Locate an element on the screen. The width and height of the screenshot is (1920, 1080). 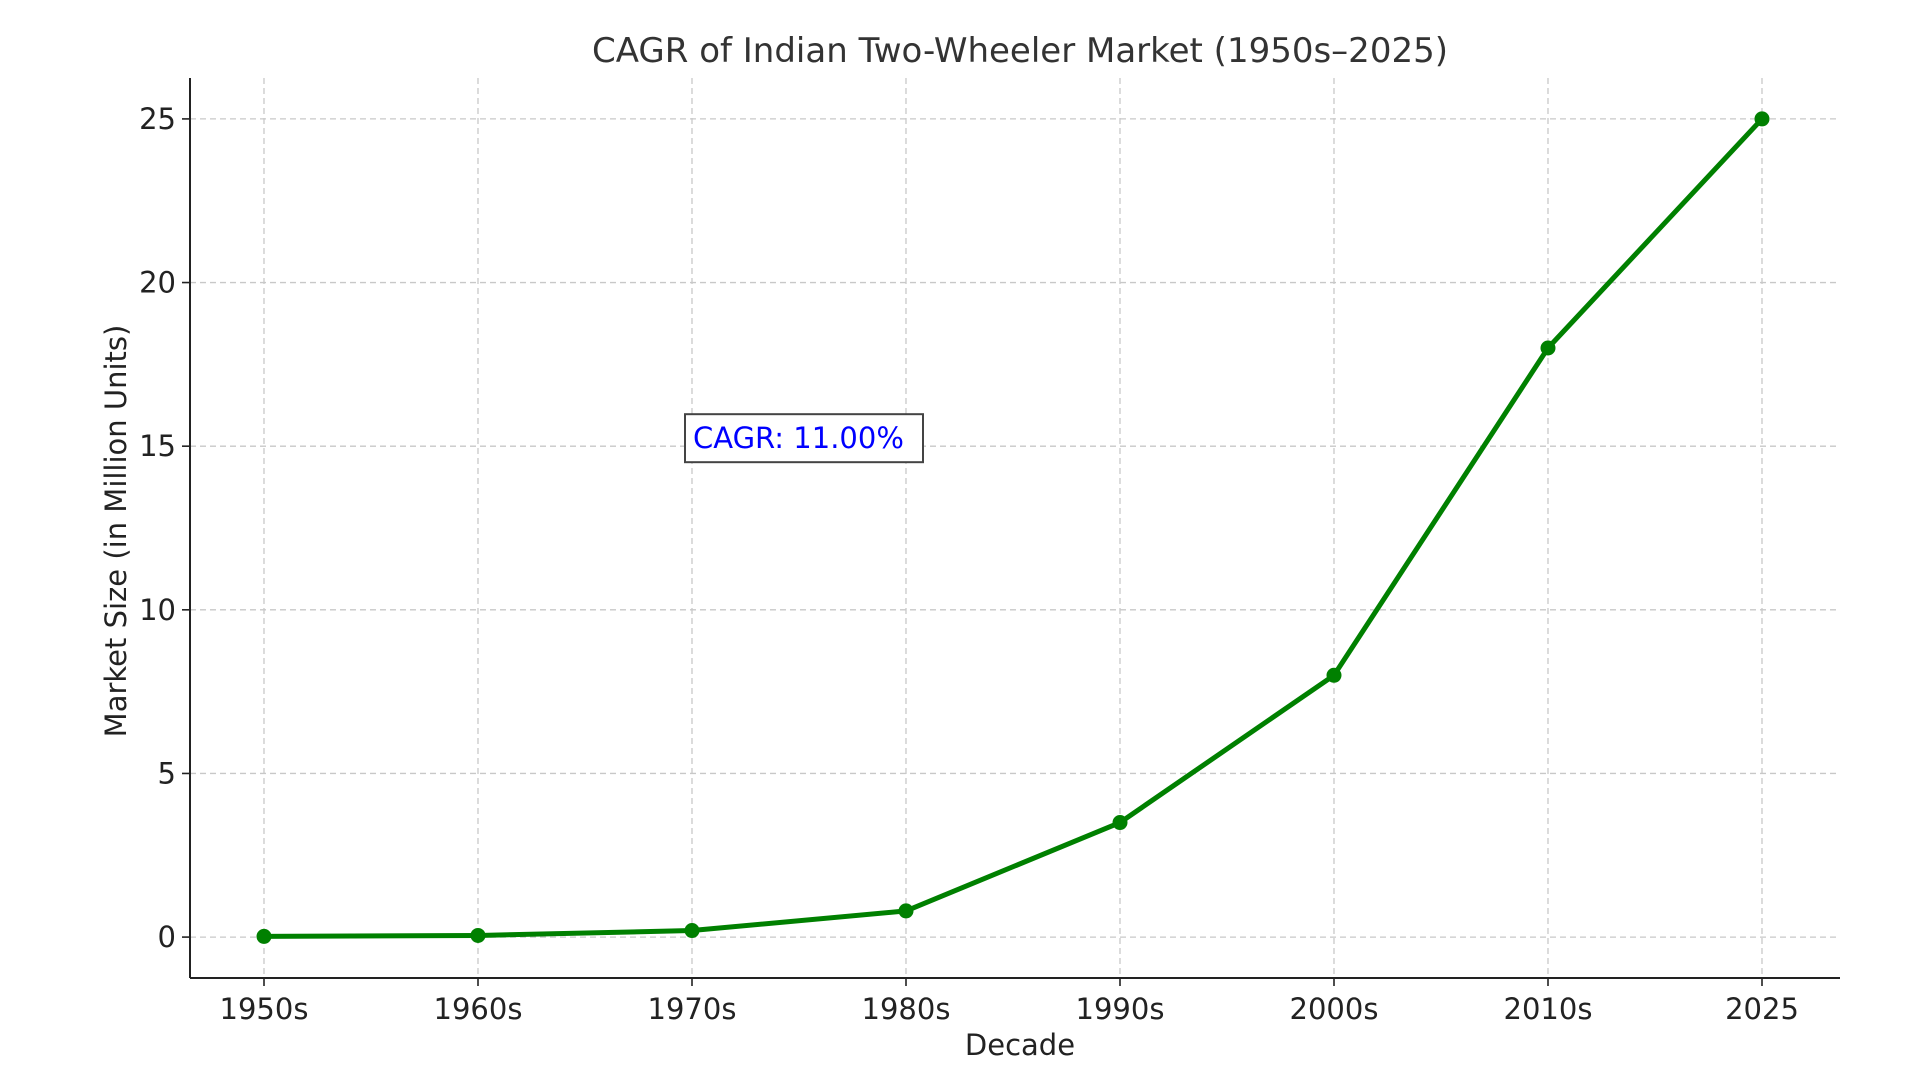
x-axis-label: Decade is located at coordinates (1020, 1045).